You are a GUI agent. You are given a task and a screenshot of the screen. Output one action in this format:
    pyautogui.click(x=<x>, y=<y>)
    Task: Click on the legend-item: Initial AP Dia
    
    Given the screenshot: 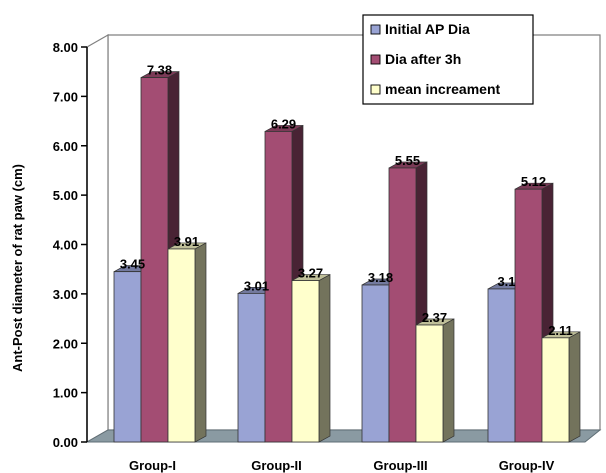 What is the action you would take?
    pyautogui.click(x=420, y=29)
    